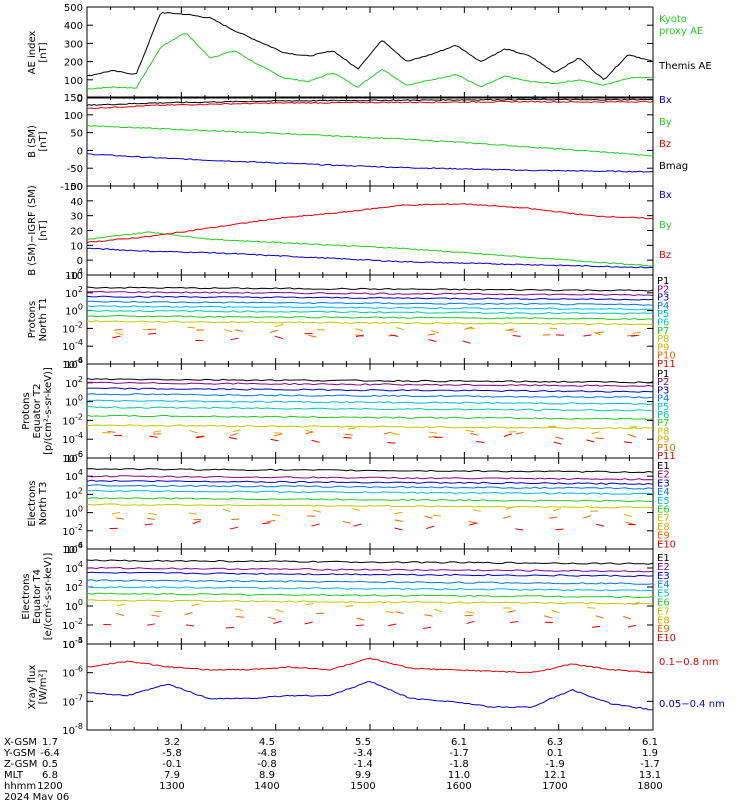  Describe the element at coordinates (76, 217) in the screenshot. I see `y-tick-label: 30` at that location.